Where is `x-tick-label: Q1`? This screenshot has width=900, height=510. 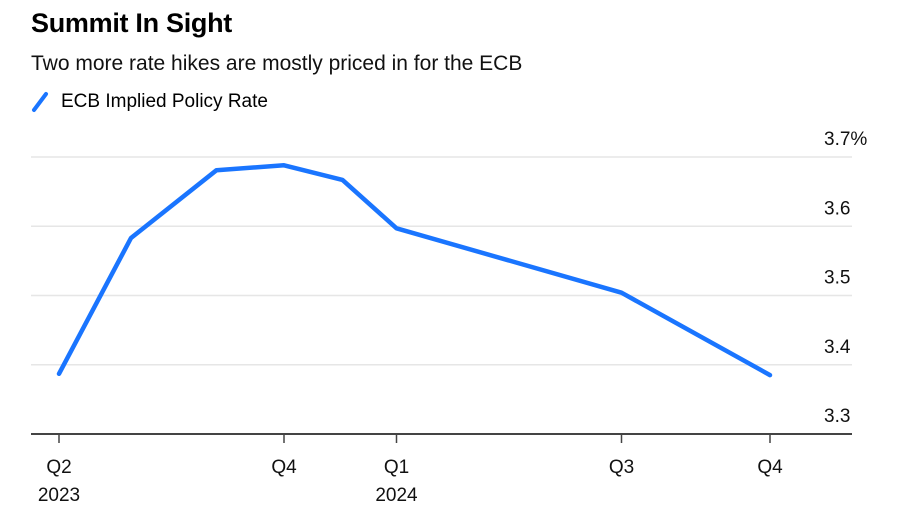
x-tick-label: Q1 is located at coordinates (396, 467).